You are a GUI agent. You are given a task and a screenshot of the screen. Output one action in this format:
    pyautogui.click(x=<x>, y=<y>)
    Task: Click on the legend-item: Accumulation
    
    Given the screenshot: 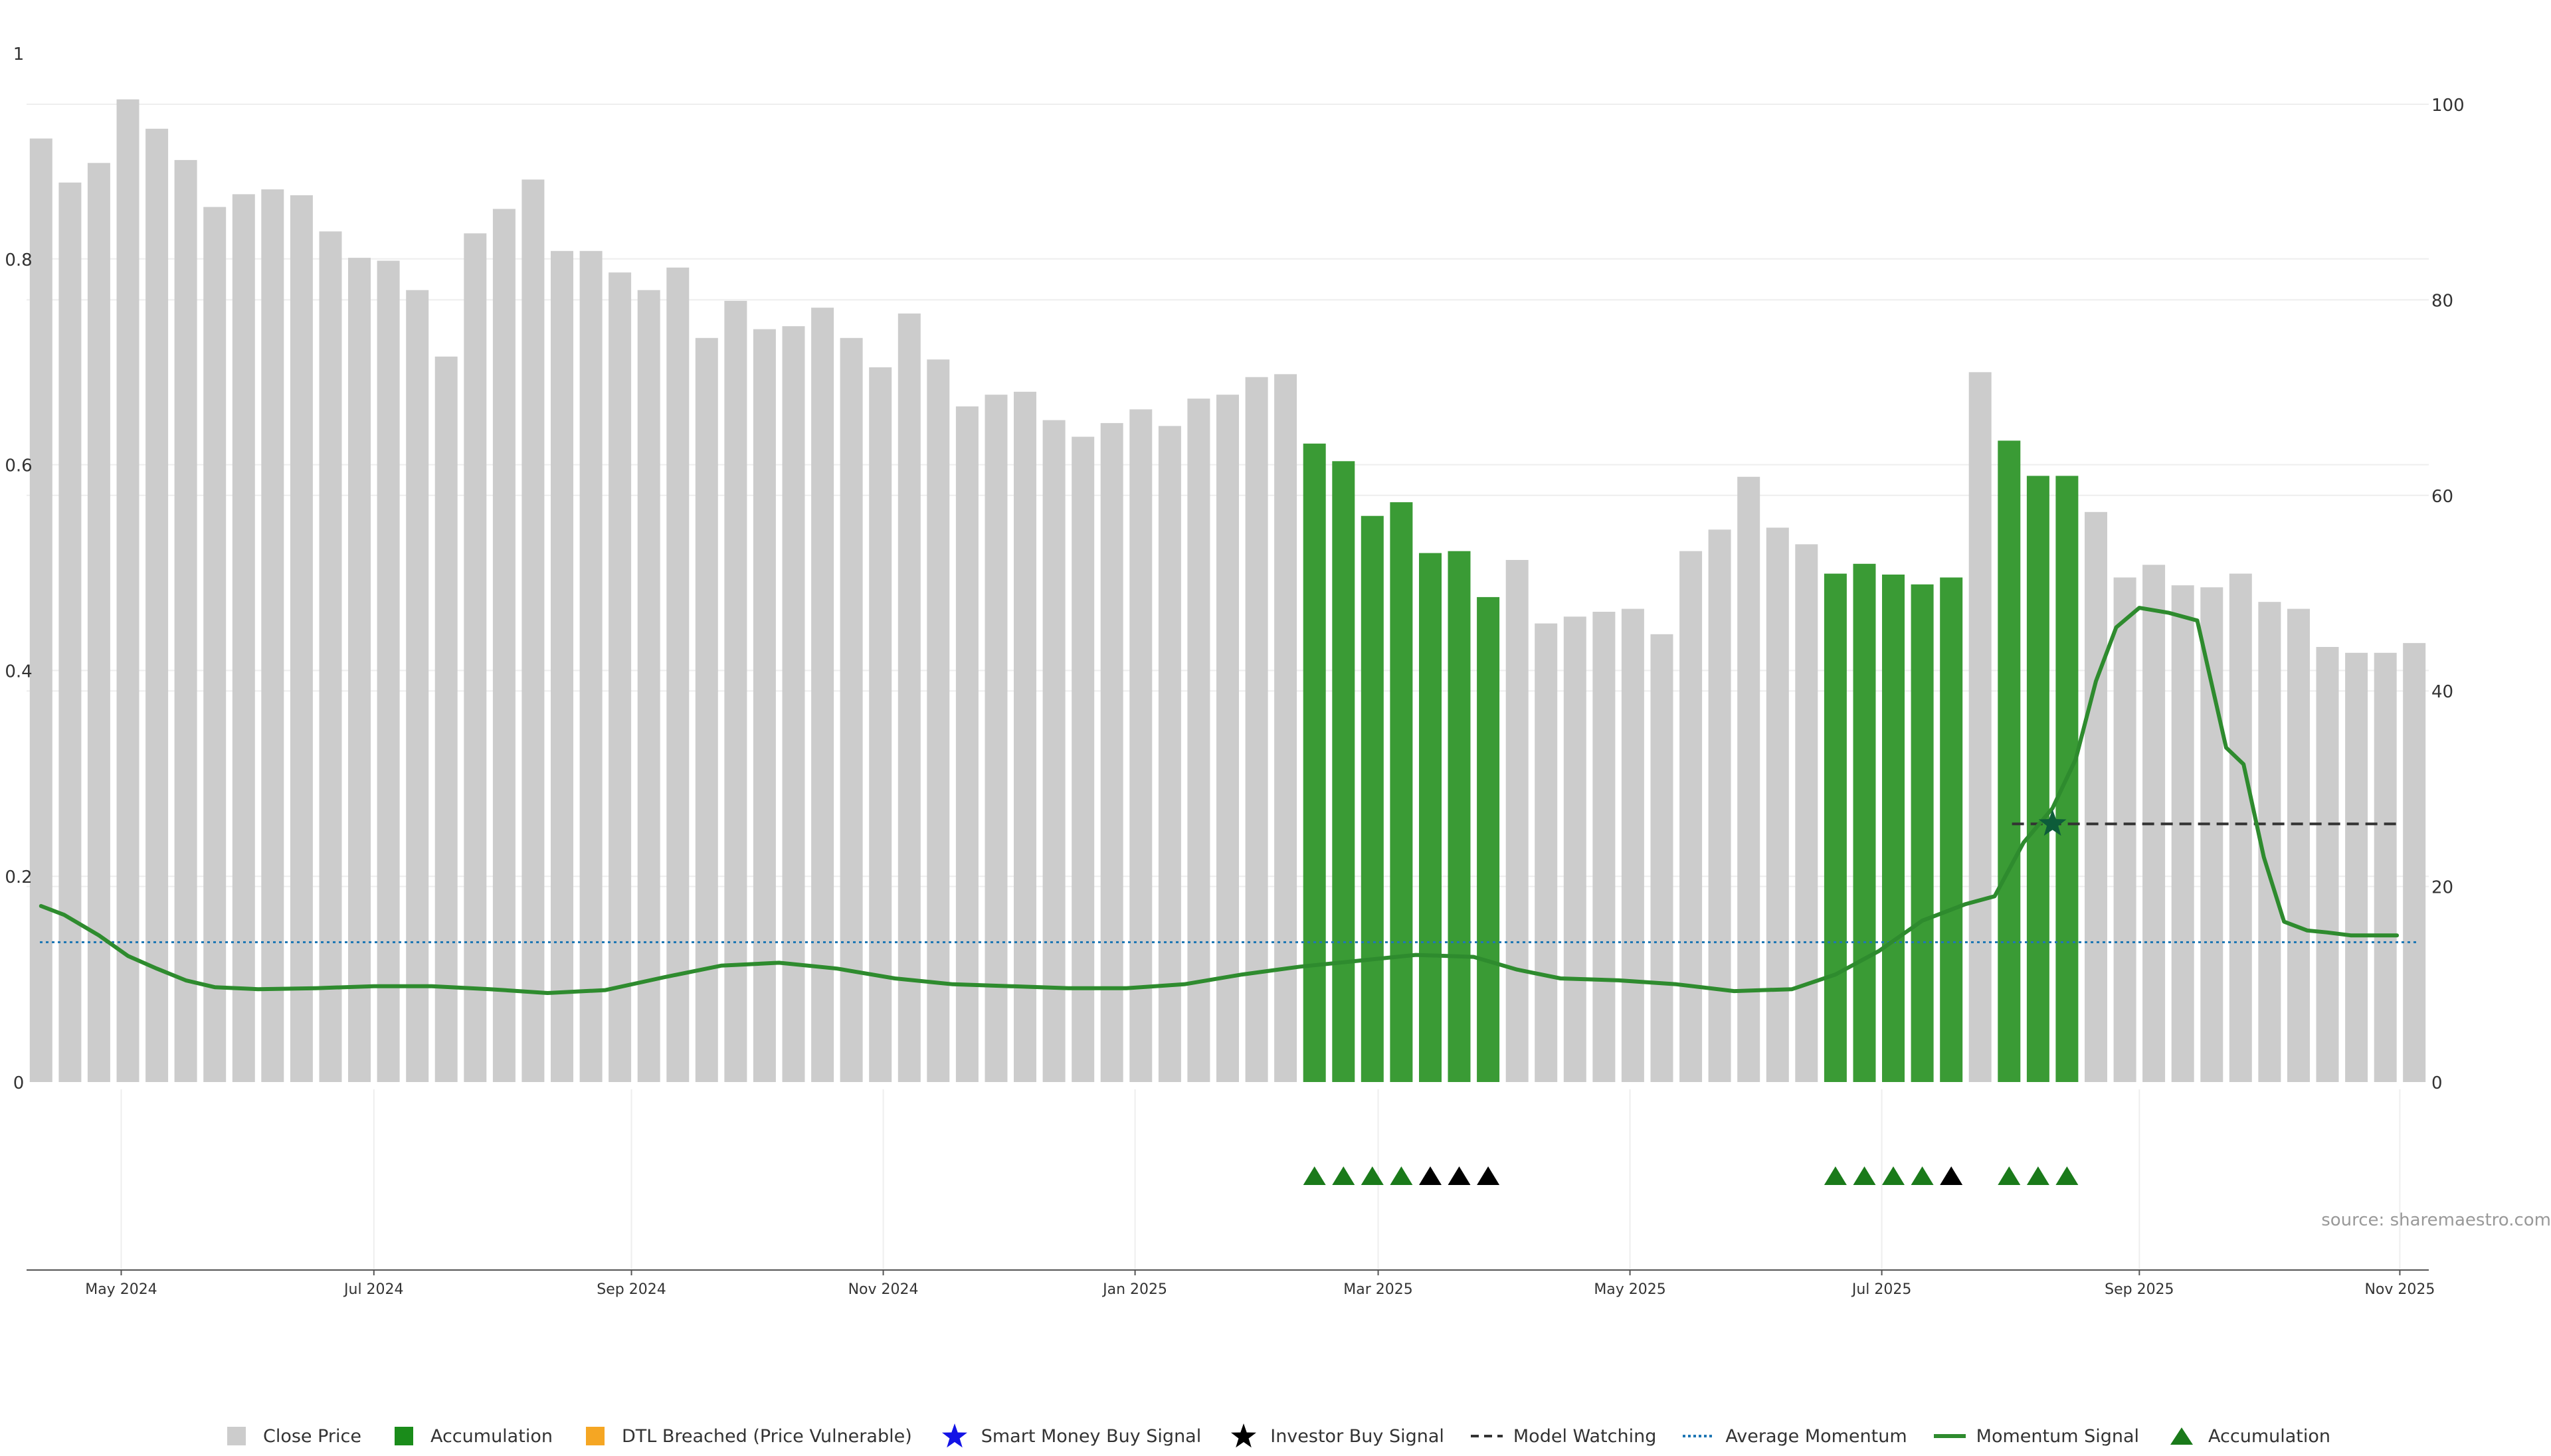 What is the action you would take?
    pyautogui.click(x=2248, y=1436)
    